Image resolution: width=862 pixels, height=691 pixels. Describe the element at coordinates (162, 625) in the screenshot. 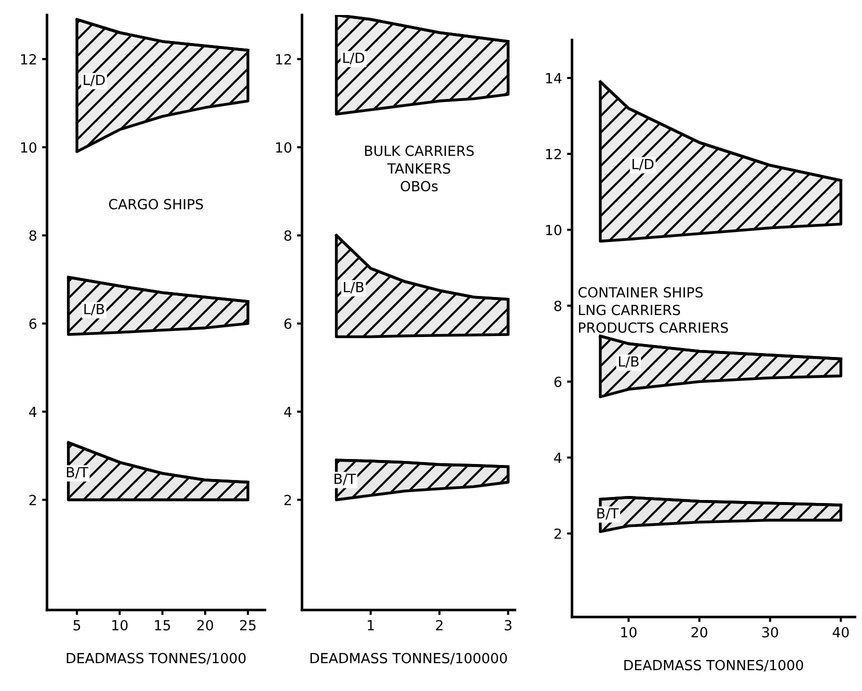

I see `x-tick-label: 15` at that location.